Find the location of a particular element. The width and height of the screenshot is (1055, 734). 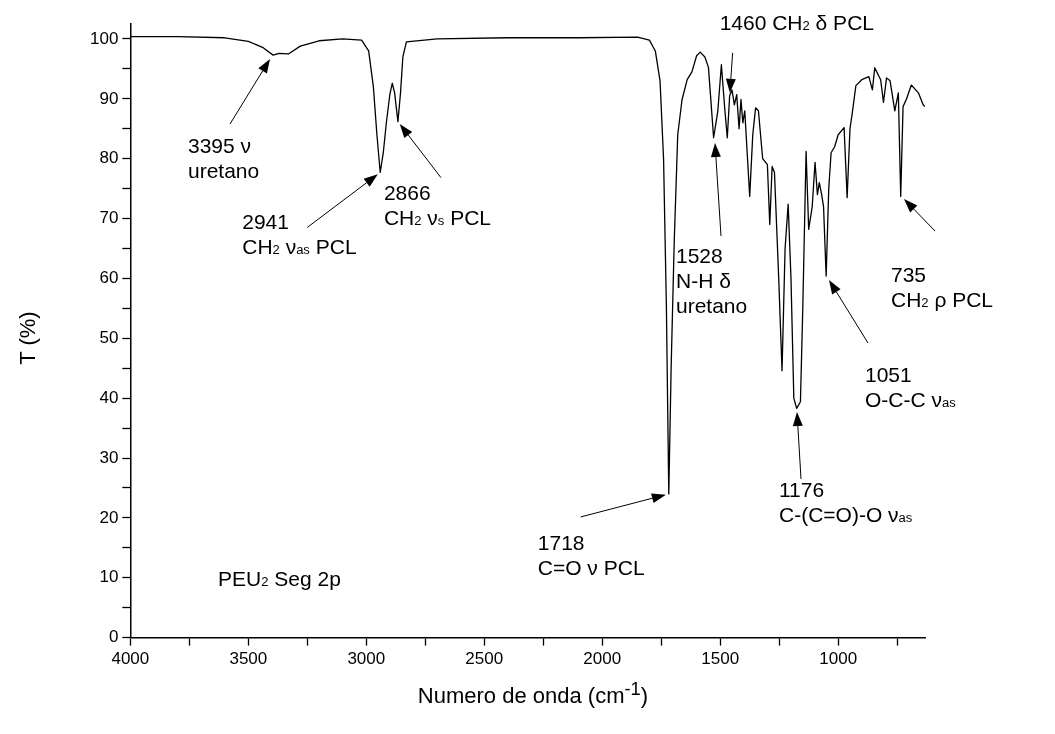

y-tick-label: 10 is located at coordinates (109, 577).